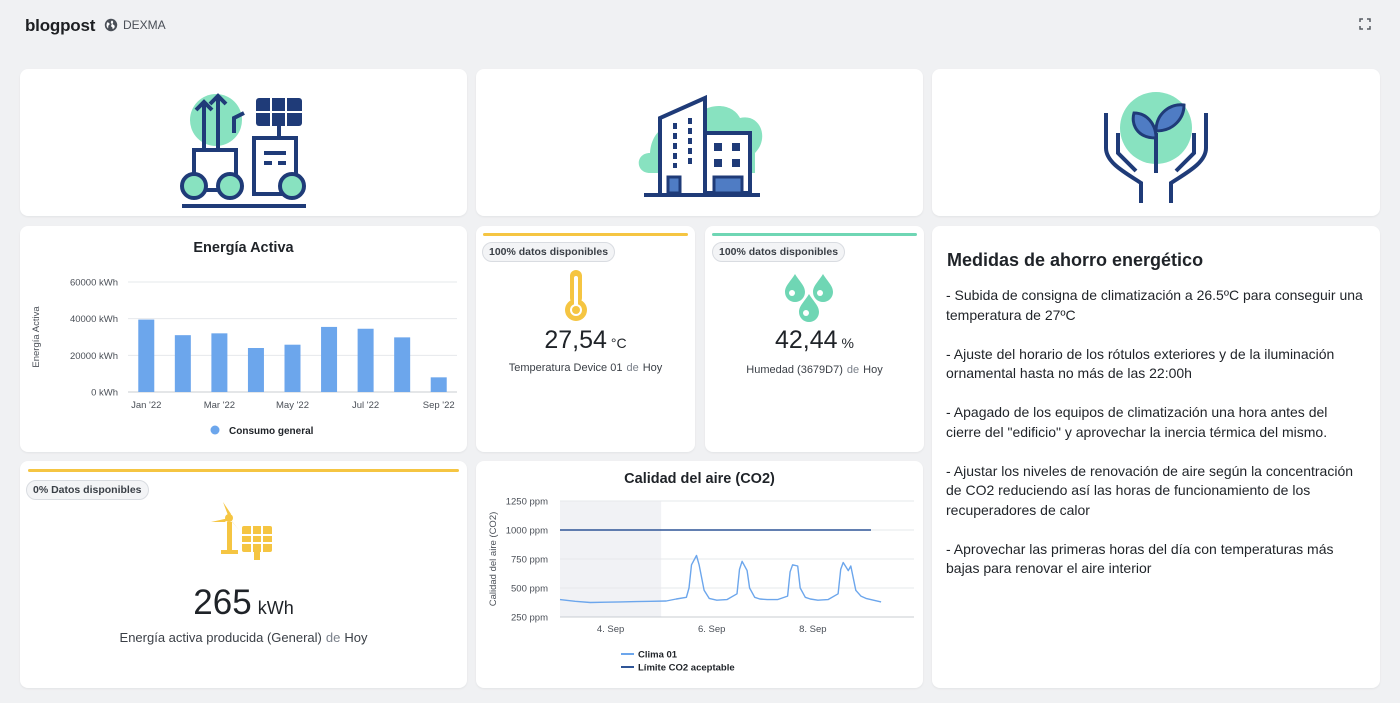  I want to click on temperatura-unit: °C, so click(618, 343).